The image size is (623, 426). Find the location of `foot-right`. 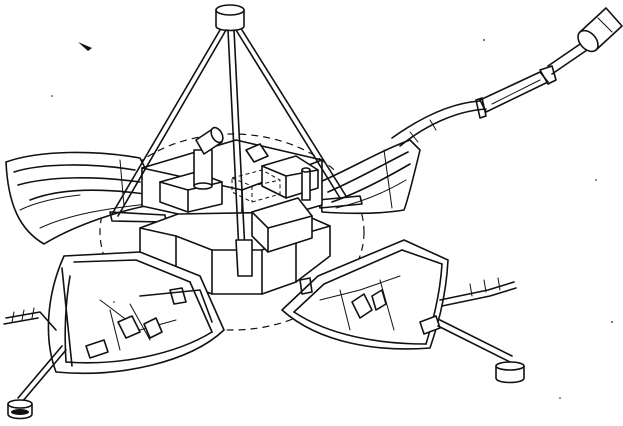

foot-right is located at coordinates (510, 372).